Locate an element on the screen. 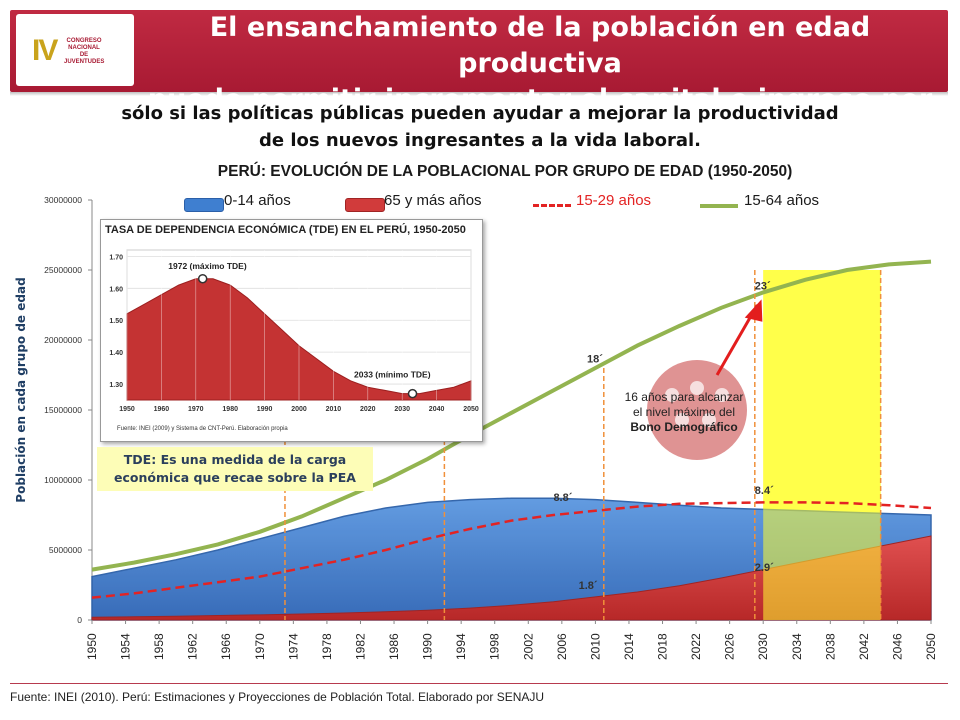 This screenshot has height=720, width=960. x-tick-label: 2030 is located at coordinates (763, 646).